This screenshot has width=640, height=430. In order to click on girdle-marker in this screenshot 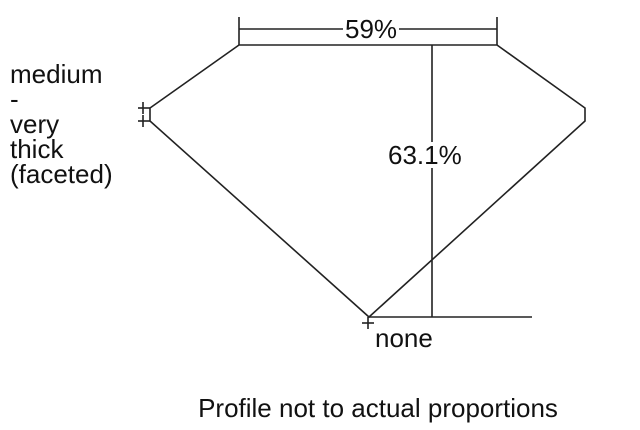, I will do `click(144, 114)`.